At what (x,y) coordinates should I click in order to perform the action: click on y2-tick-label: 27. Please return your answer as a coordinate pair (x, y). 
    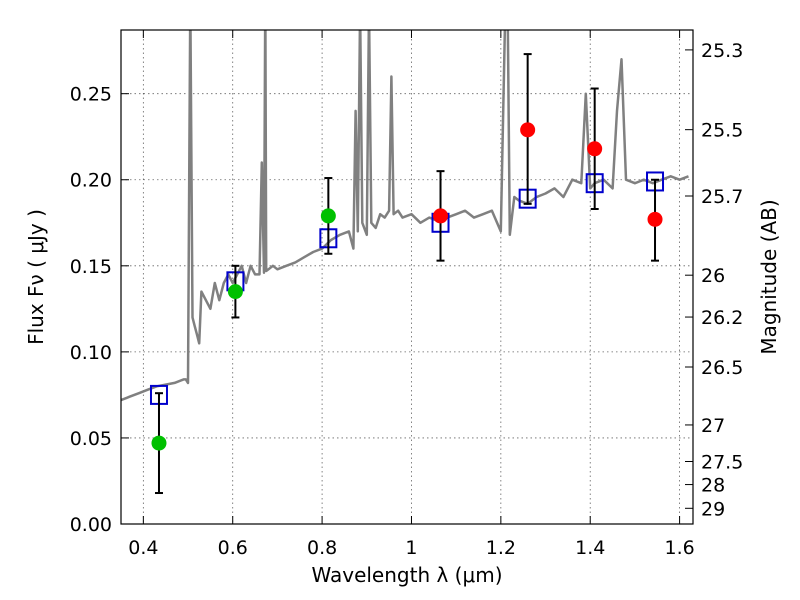
    Looking at the image, I should click on (713, 426).